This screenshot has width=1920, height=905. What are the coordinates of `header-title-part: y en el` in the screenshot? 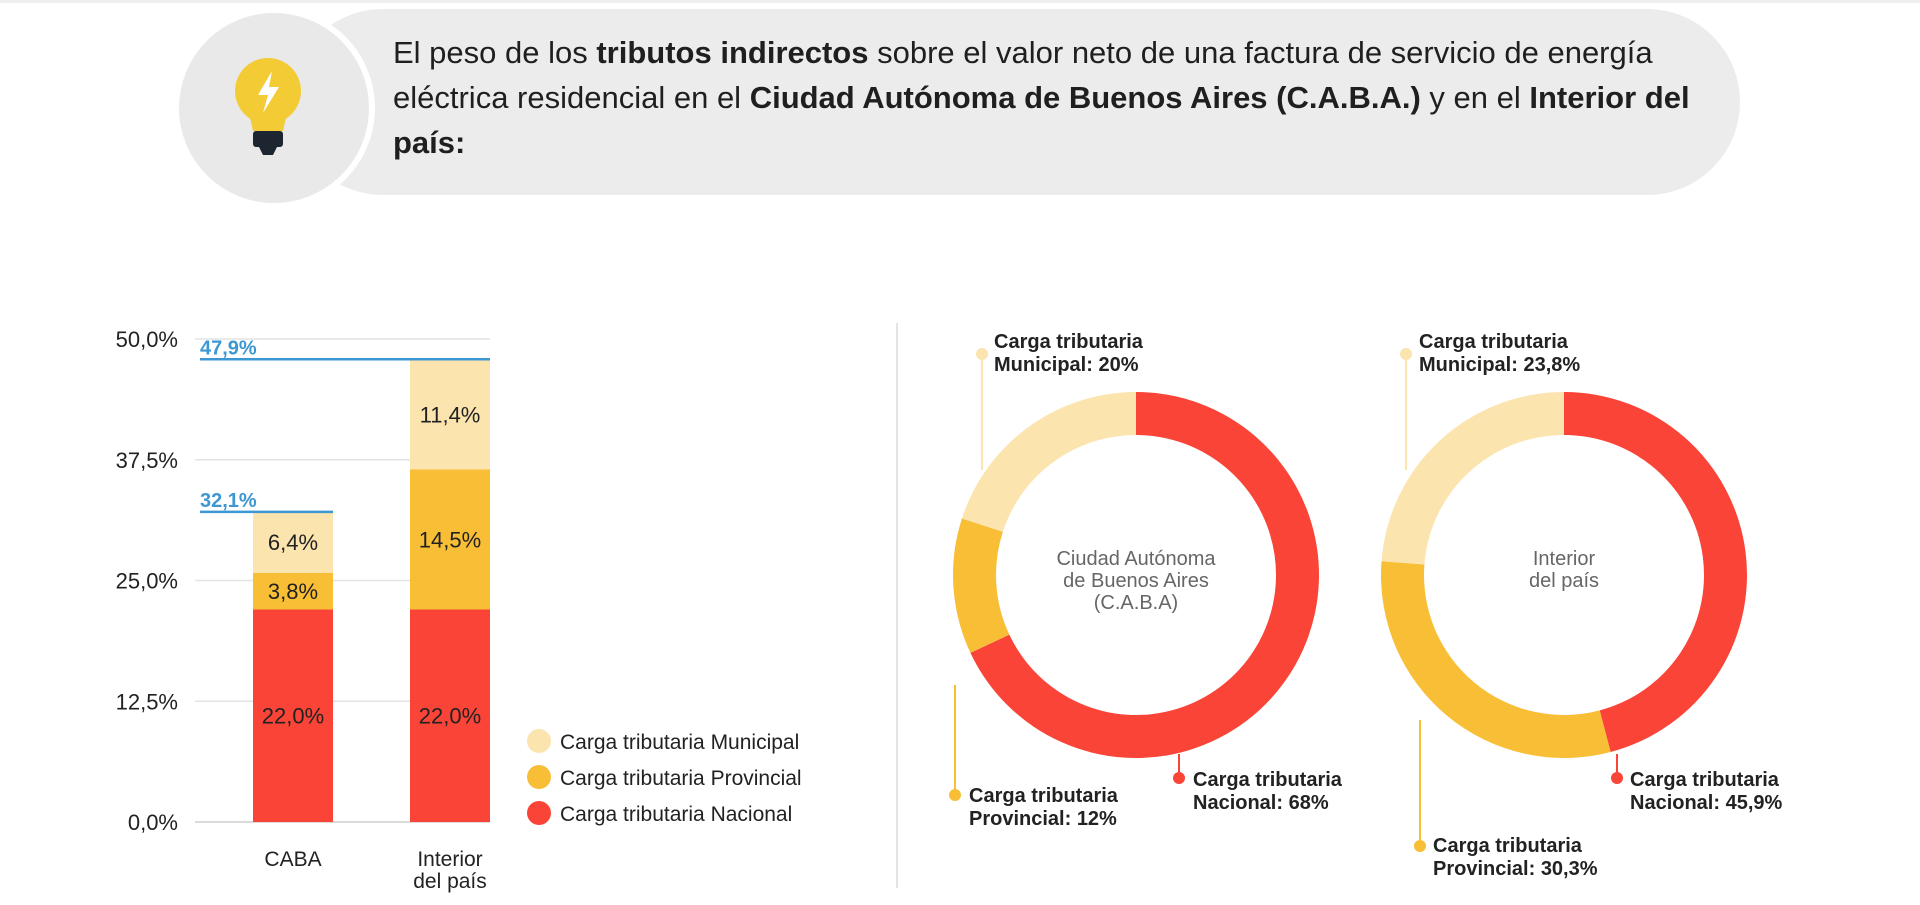 It's located at (1475, 97).